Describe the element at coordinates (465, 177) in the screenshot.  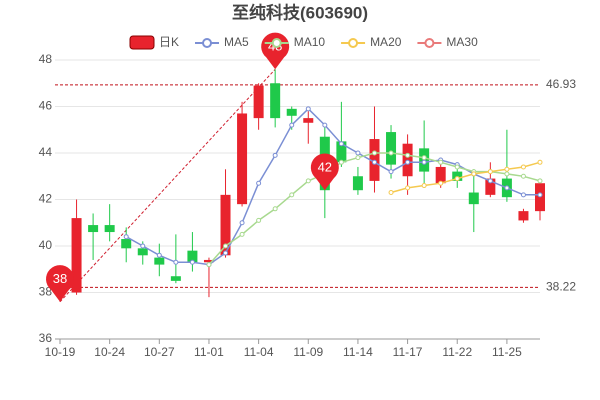
I see `ma-line` at that location.